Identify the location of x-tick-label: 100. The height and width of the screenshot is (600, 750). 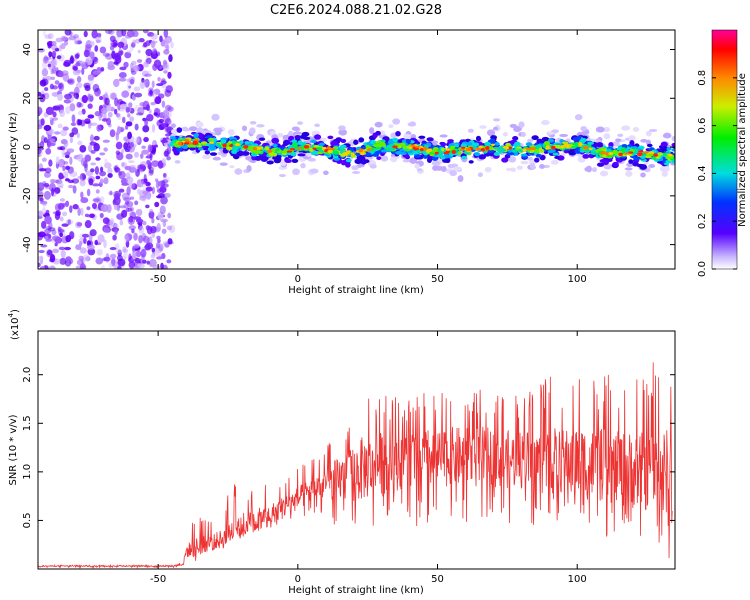
(577, 279).